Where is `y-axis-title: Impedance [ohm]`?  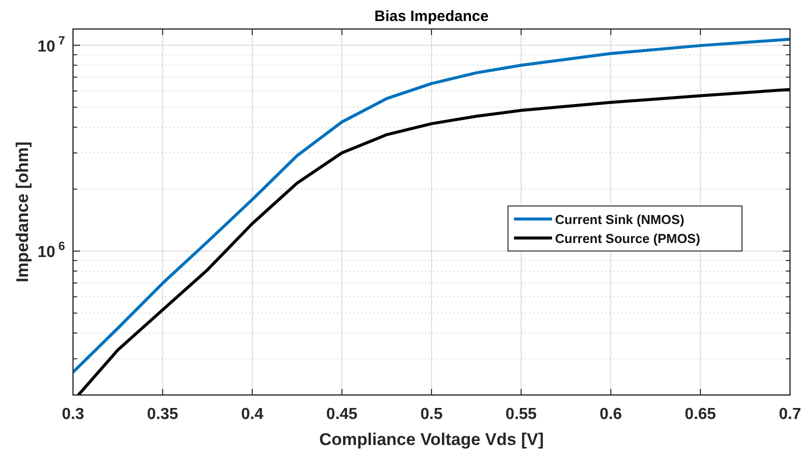
y-axis-title: Impedance [ohm] is located at coordinates (22, 212).